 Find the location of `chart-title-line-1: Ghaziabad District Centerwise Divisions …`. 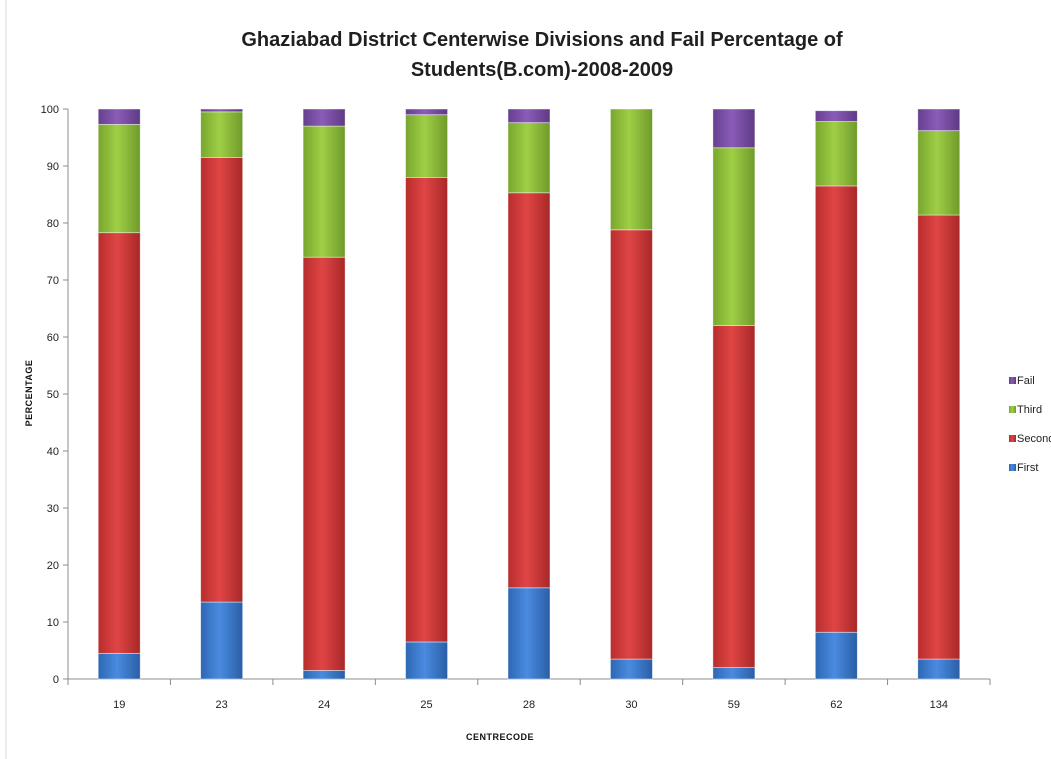

chart-title-line-1: Ghaziabad District Centerwise Divisions … is located at coordinates (542, 40).